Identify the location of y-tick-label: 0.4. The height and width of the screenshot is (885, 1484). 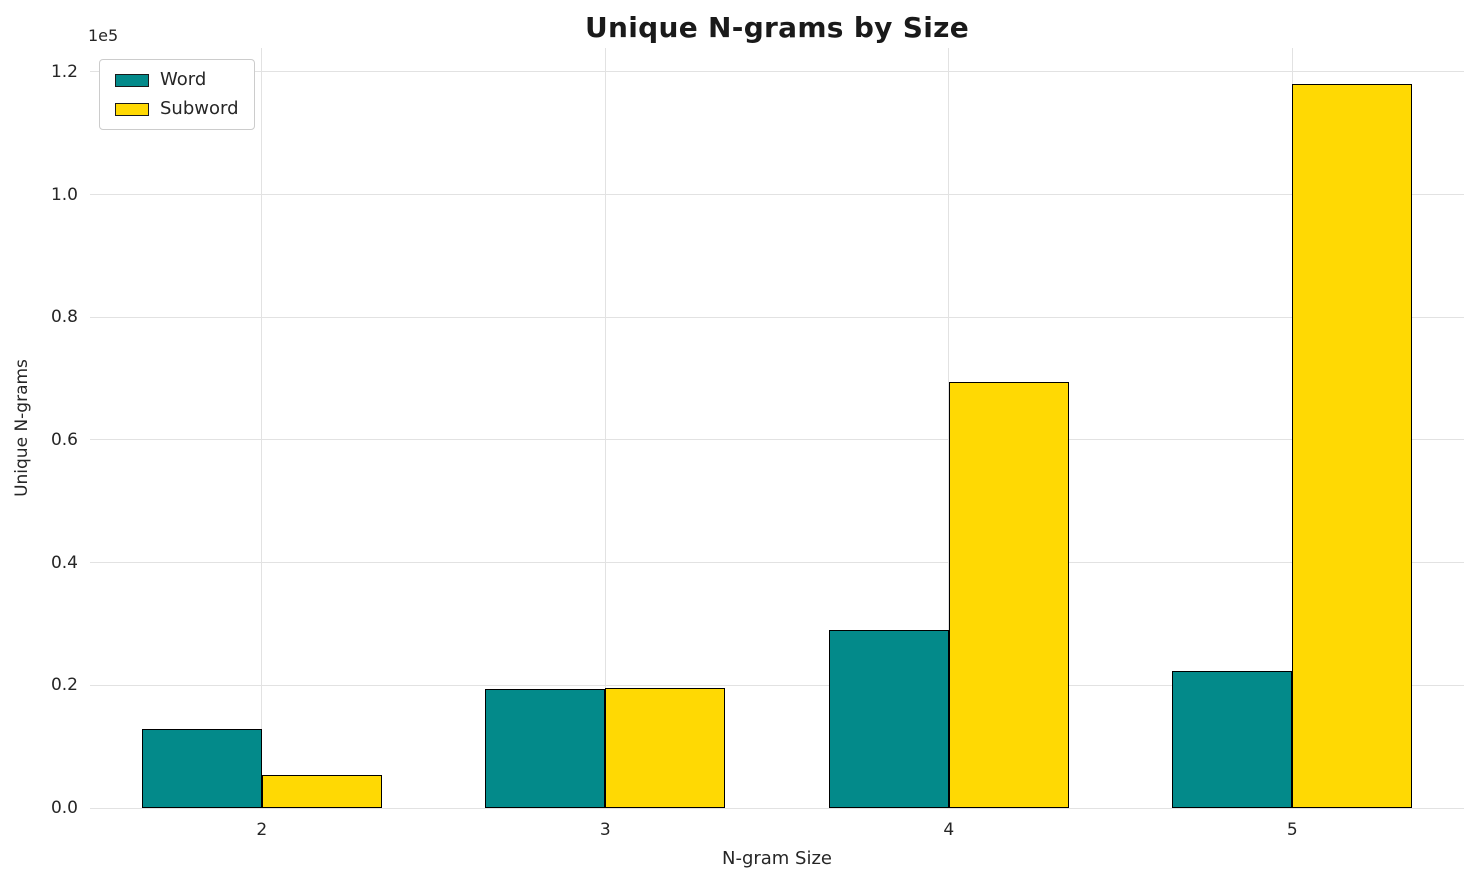
(64, 562).